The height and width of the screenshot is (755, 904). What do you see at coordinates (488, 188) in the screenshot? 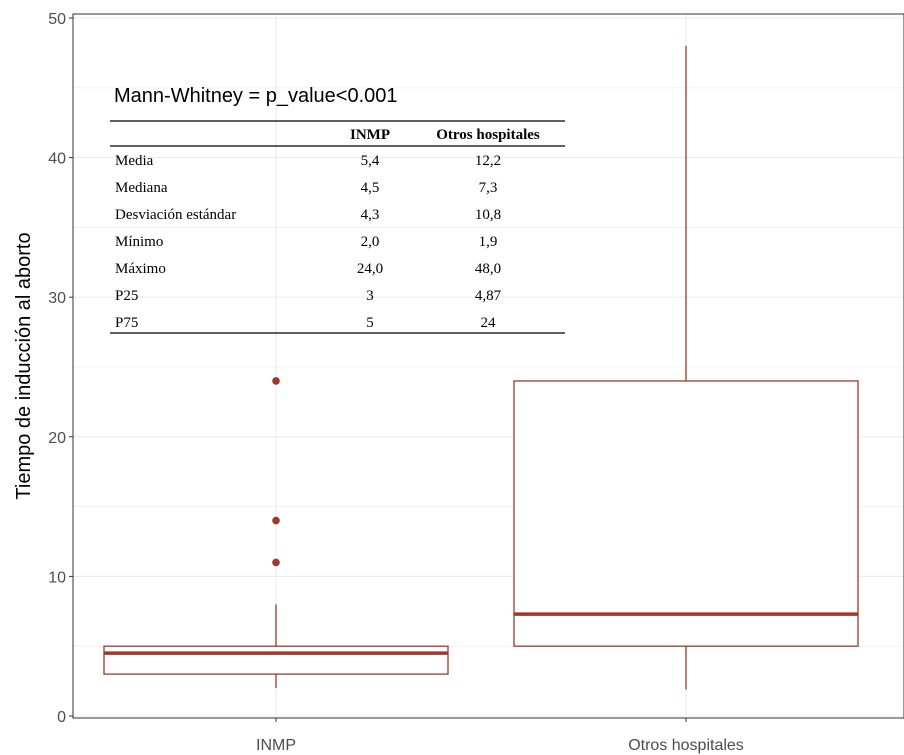
I see `table-cell: 7,3` at bounding box center [488, 188].